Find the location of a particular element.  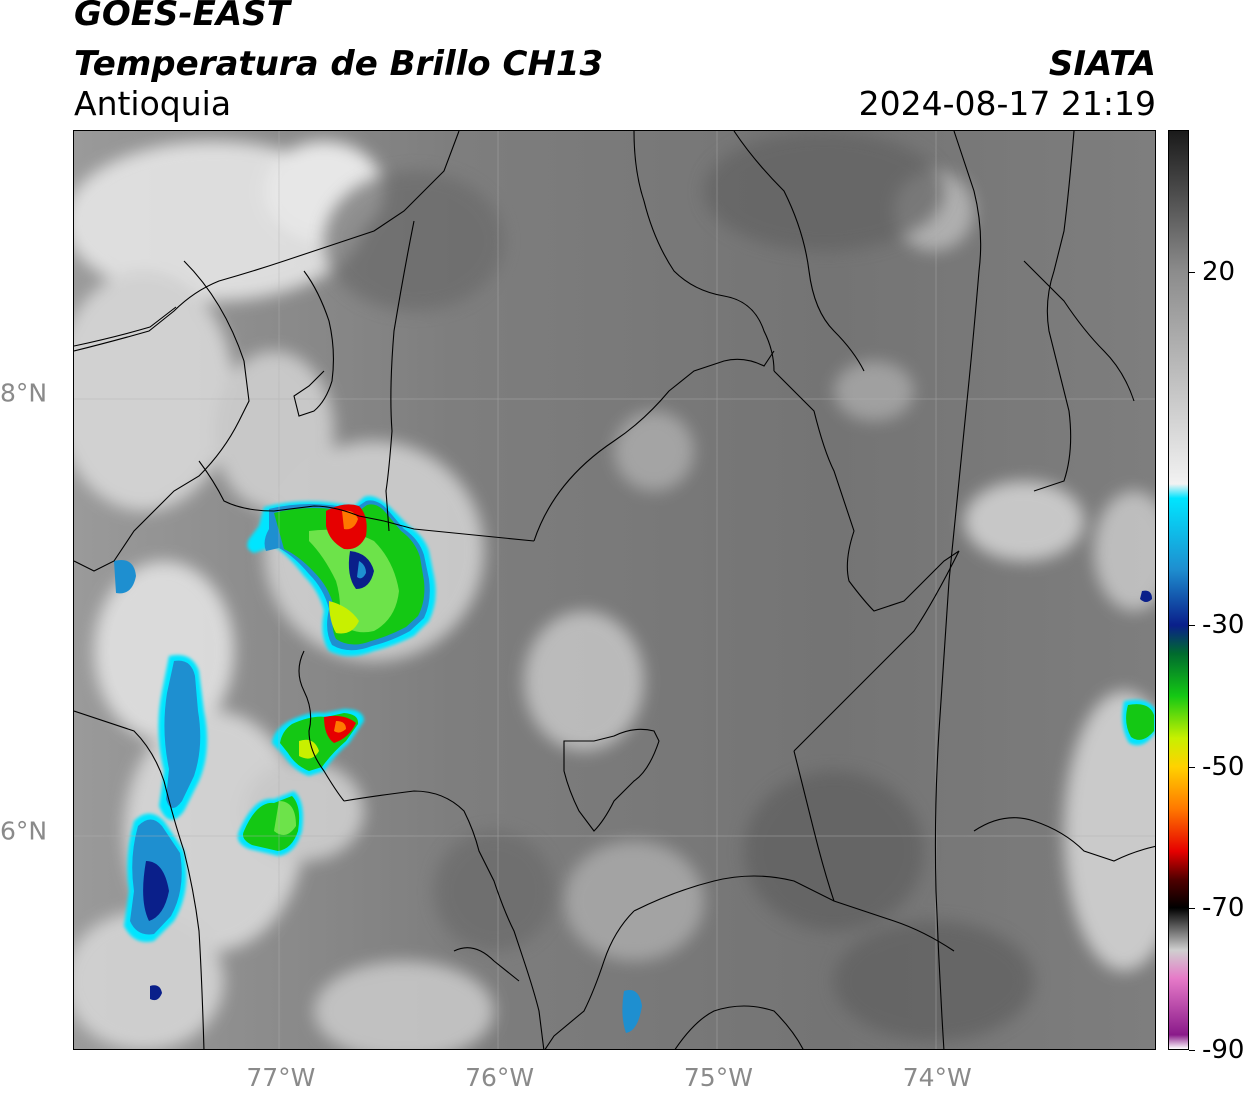

convective-cell-main is located at coordinates (341, 576).